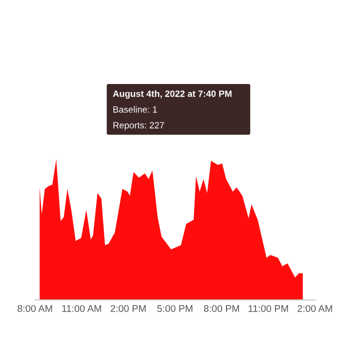  Describe the element at coordinates (268, 308) in the screenshot. I see `x-tick-label: 11:00 PM` at that location.